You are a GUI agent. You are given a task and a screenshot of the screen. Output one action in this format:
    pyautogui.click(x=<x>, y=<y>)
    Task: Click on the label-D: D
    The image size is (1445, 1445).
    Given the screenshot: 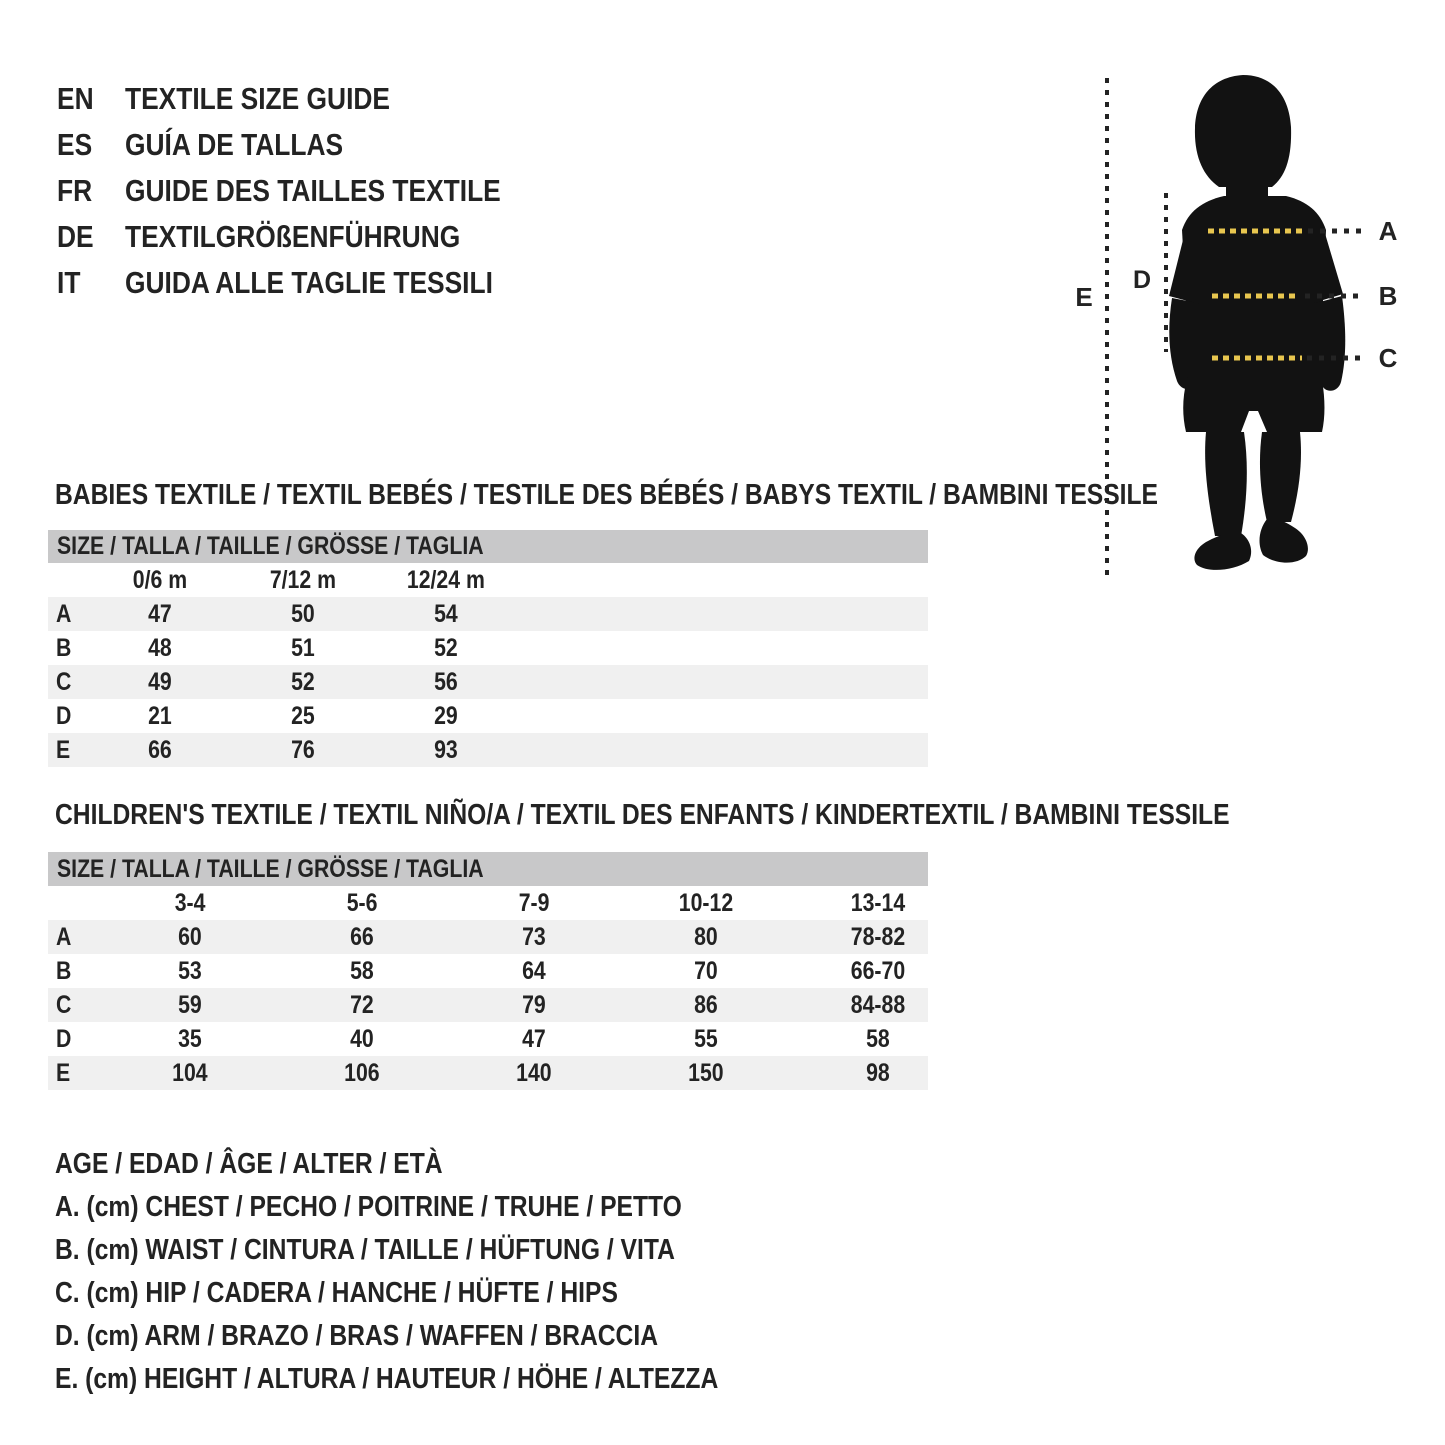 What is the action you would take?
    pyautogui.click(x=1142, y=280)
    